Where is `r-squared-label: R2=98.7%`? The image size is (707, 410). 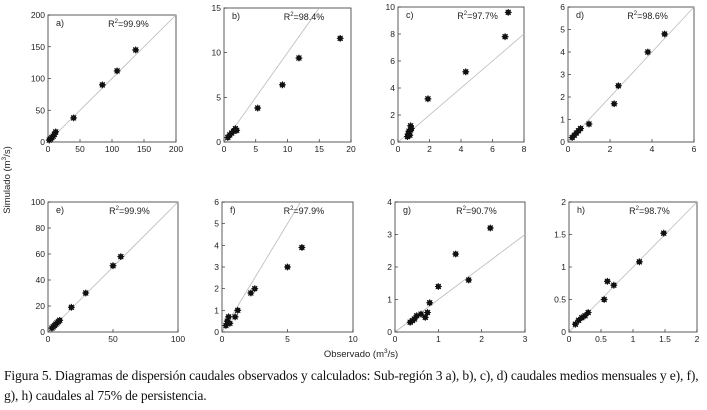
r-squared-label: R2=98.7% is located at coordinates (649, 211).